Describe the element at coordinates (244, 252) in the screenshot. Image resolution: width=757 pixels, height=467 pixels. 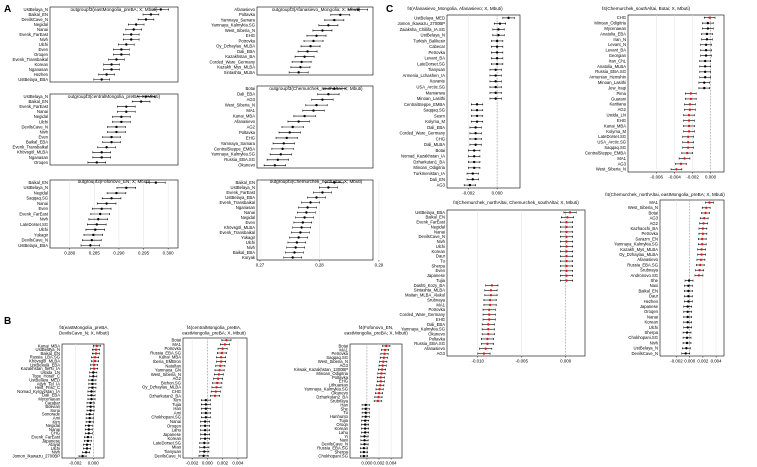
I see `row-label: Baikal_EBA` at that location.